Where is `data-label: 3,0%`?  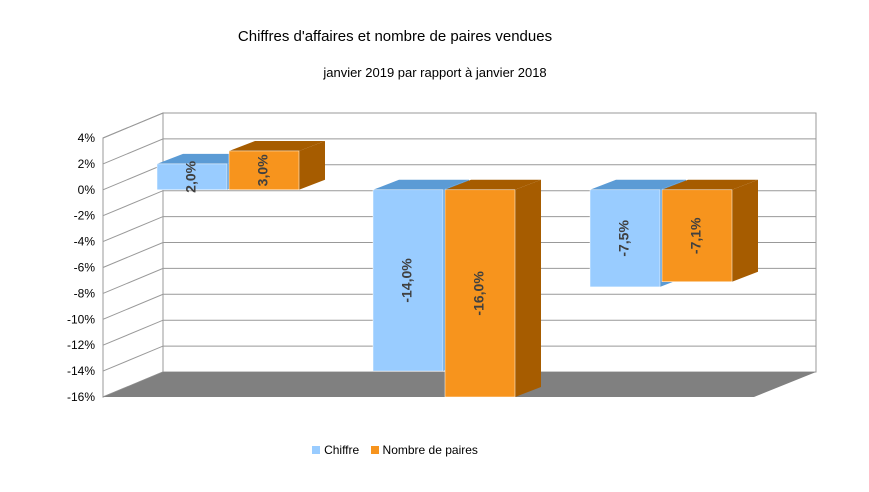
data-label: 3,0% is located at coordinates (263, 170).